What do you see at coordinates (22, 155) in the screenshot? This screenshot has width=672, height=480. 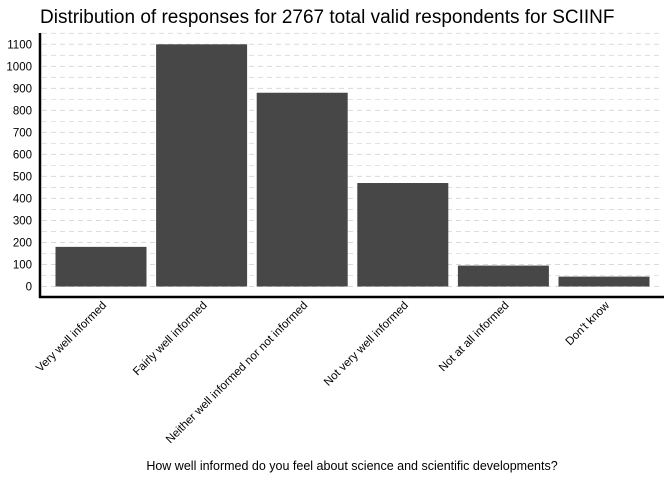 I see `y-tick-label: 600` at bounding box center [22, 155].